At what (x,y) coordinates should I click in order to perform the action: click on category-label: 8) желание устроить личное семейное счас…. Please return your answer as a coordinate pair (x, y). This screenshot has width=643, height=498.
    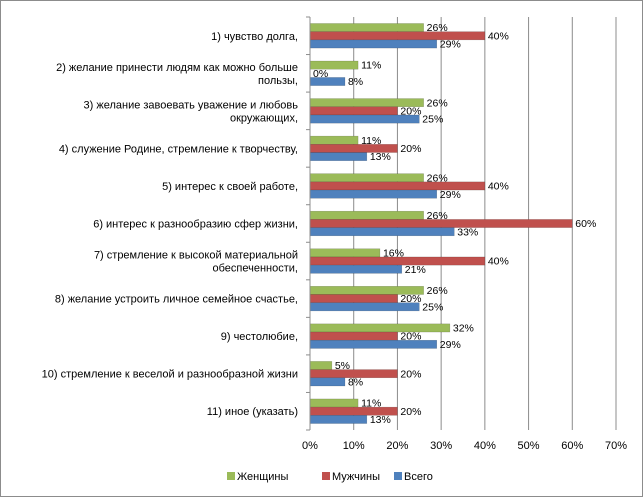
    Looking at the image, I should click on (176, 300).